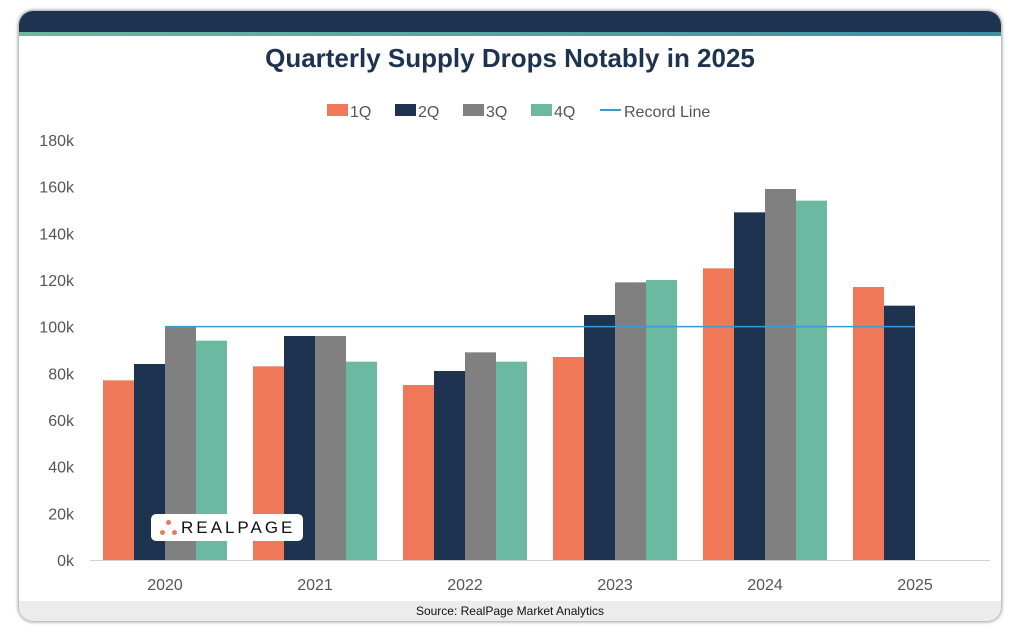 The width and height of the screenshot is (1020, 633). Describe the element at coordinates (510, 58) in the screenshot. I see `chart-title: Quarterly Supply Drops Notably in 2025` at that location.